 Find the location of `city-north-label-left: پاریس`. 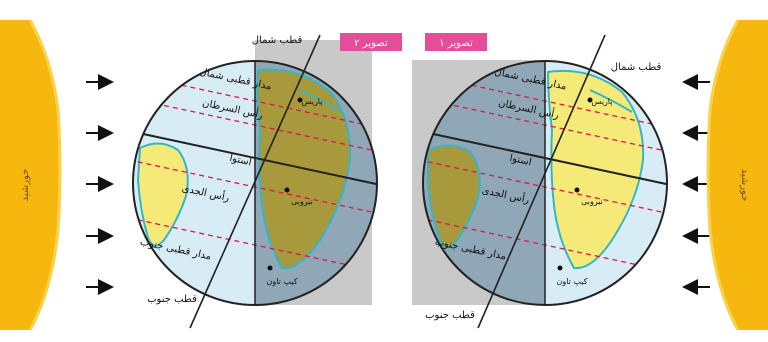

city-north-label-left: پاریس is located at coordinates (312, 101).